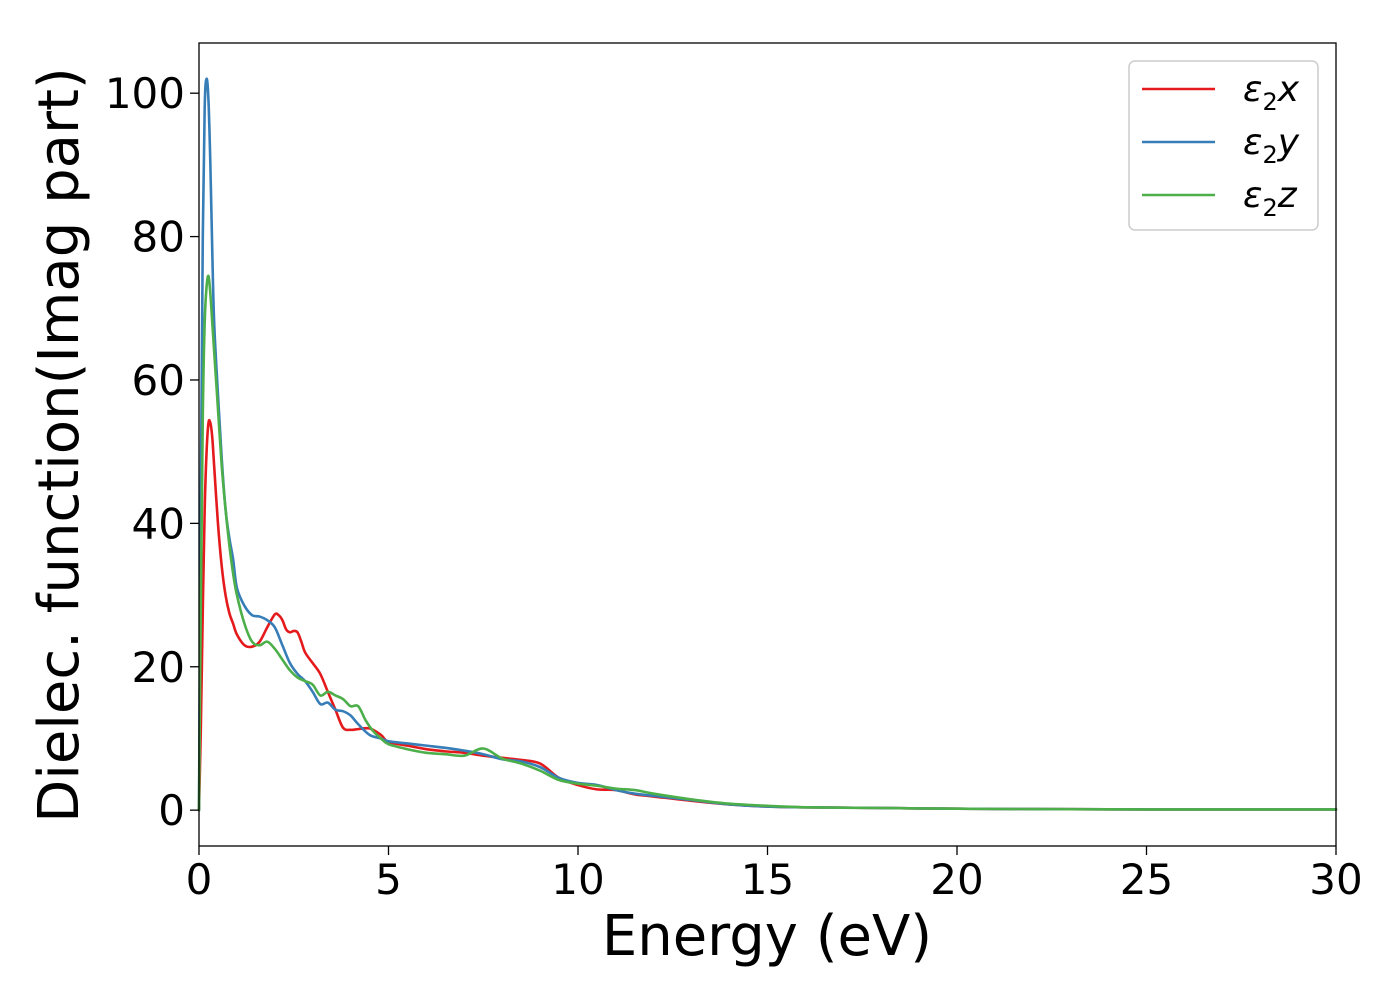  What do you see at coordinates (1146, 879) in the screenshot?
I see `x-tick-label: 25` at bounding box center [1146, 879].